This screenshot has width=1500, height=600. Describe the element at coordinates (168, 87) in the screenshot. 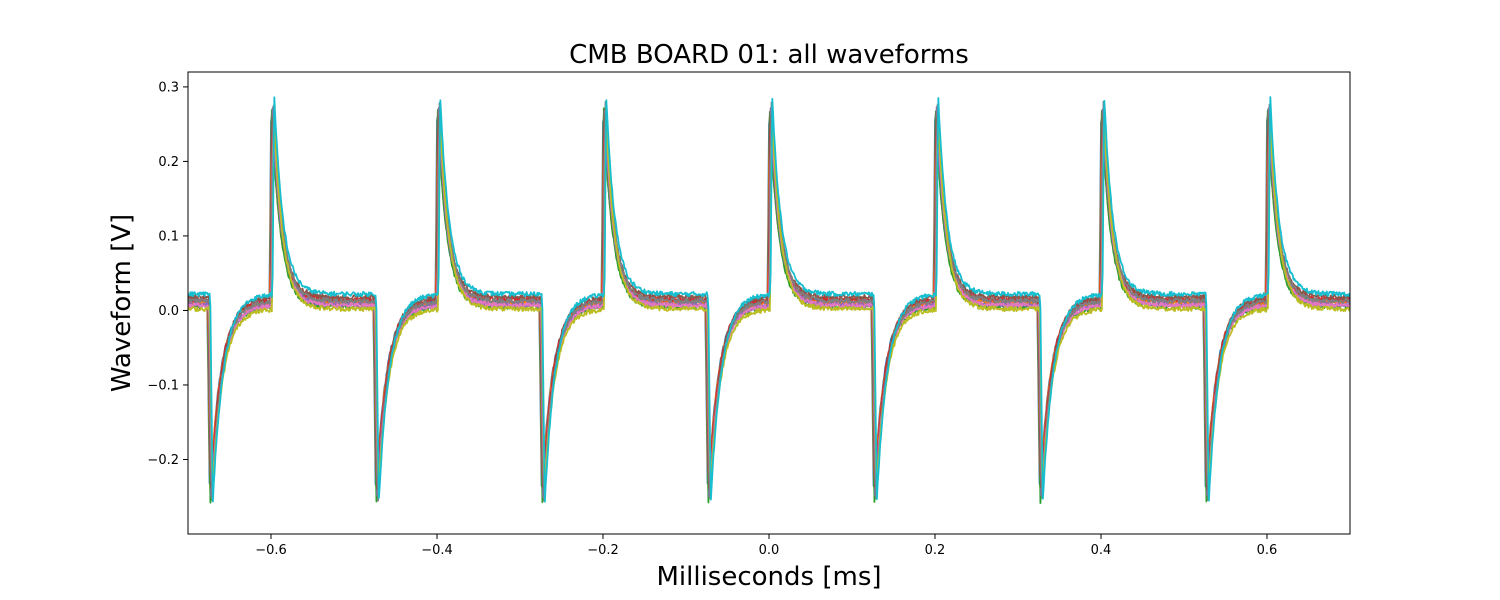

I see `y-tick-label: 0.3` at that location.